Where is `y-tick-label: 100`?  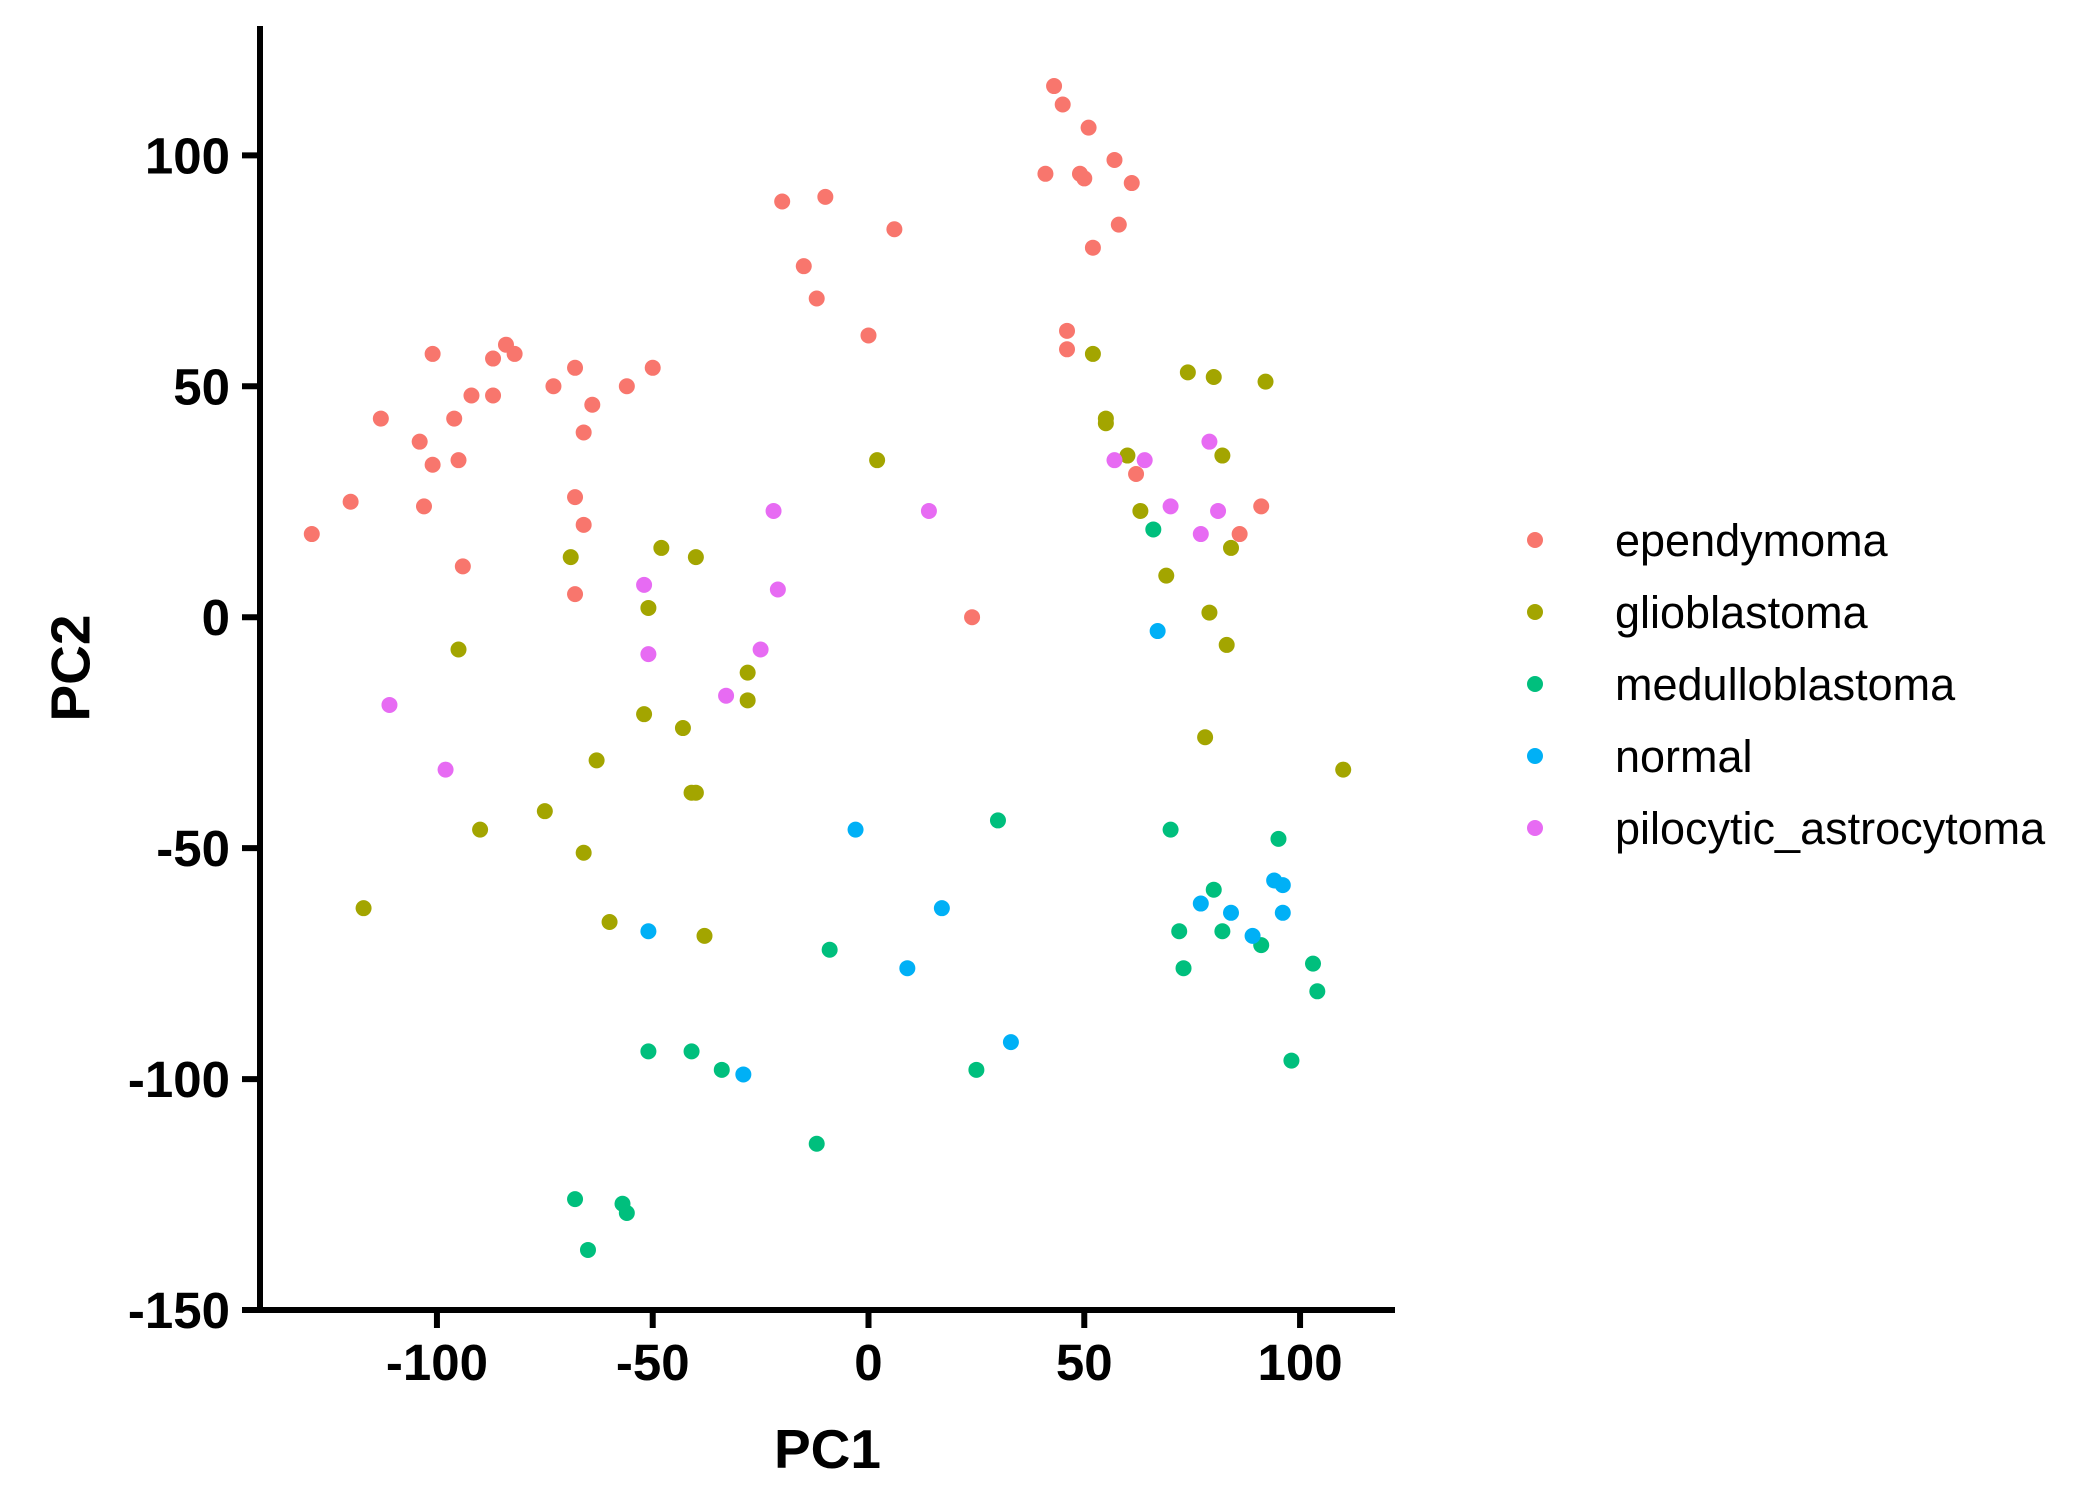
y-tick-label: 100 is located at coordinates (187, 155).